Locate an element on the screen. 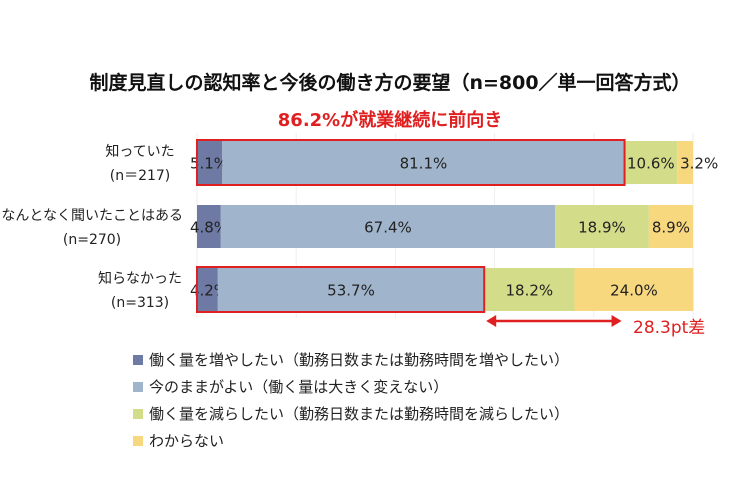 This screenshot has height=500, width=750. legend-item: 働く量を減らしたい（勤務日数または勤務時間を減らしたい） is located at coordinates (351, 413).